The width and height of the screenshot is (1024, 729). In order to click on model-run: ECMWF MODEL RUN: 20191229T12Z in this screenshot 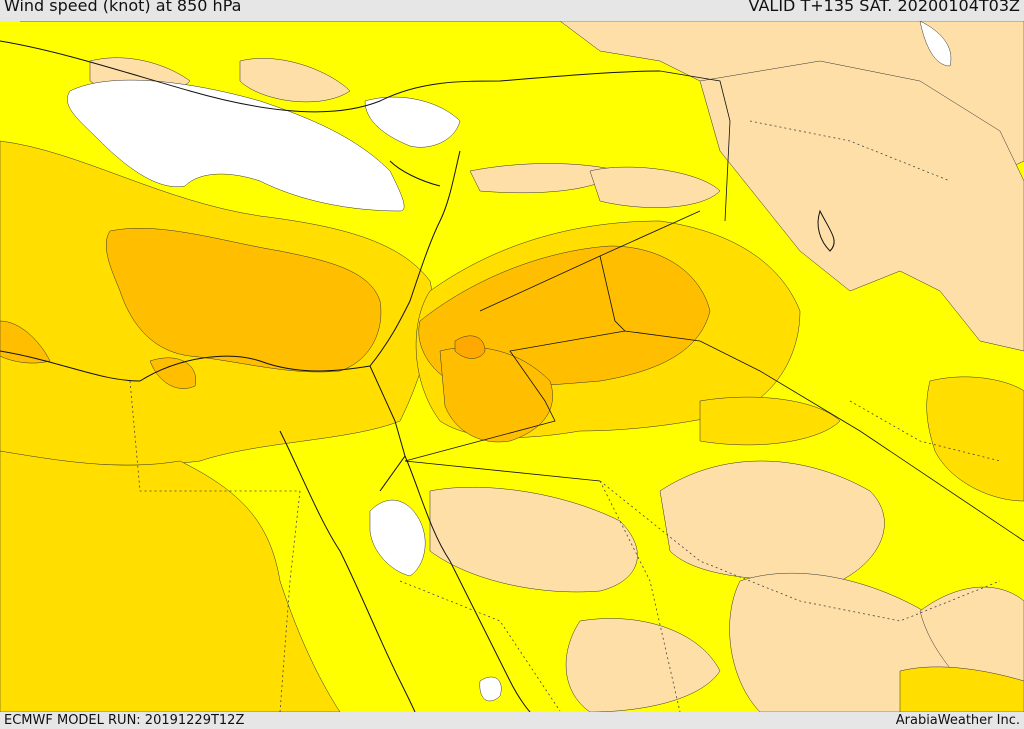, I will do `click(124, 720)`.